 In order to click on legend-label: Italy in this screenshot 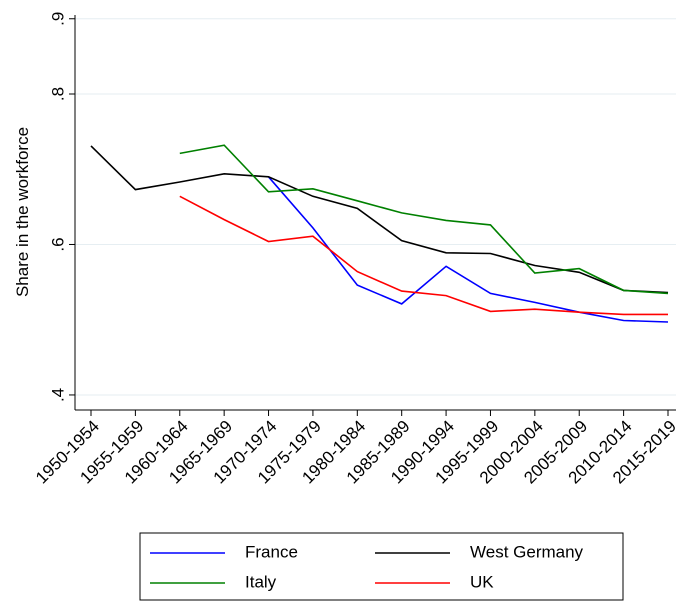, I will do `click(261, 581)`.